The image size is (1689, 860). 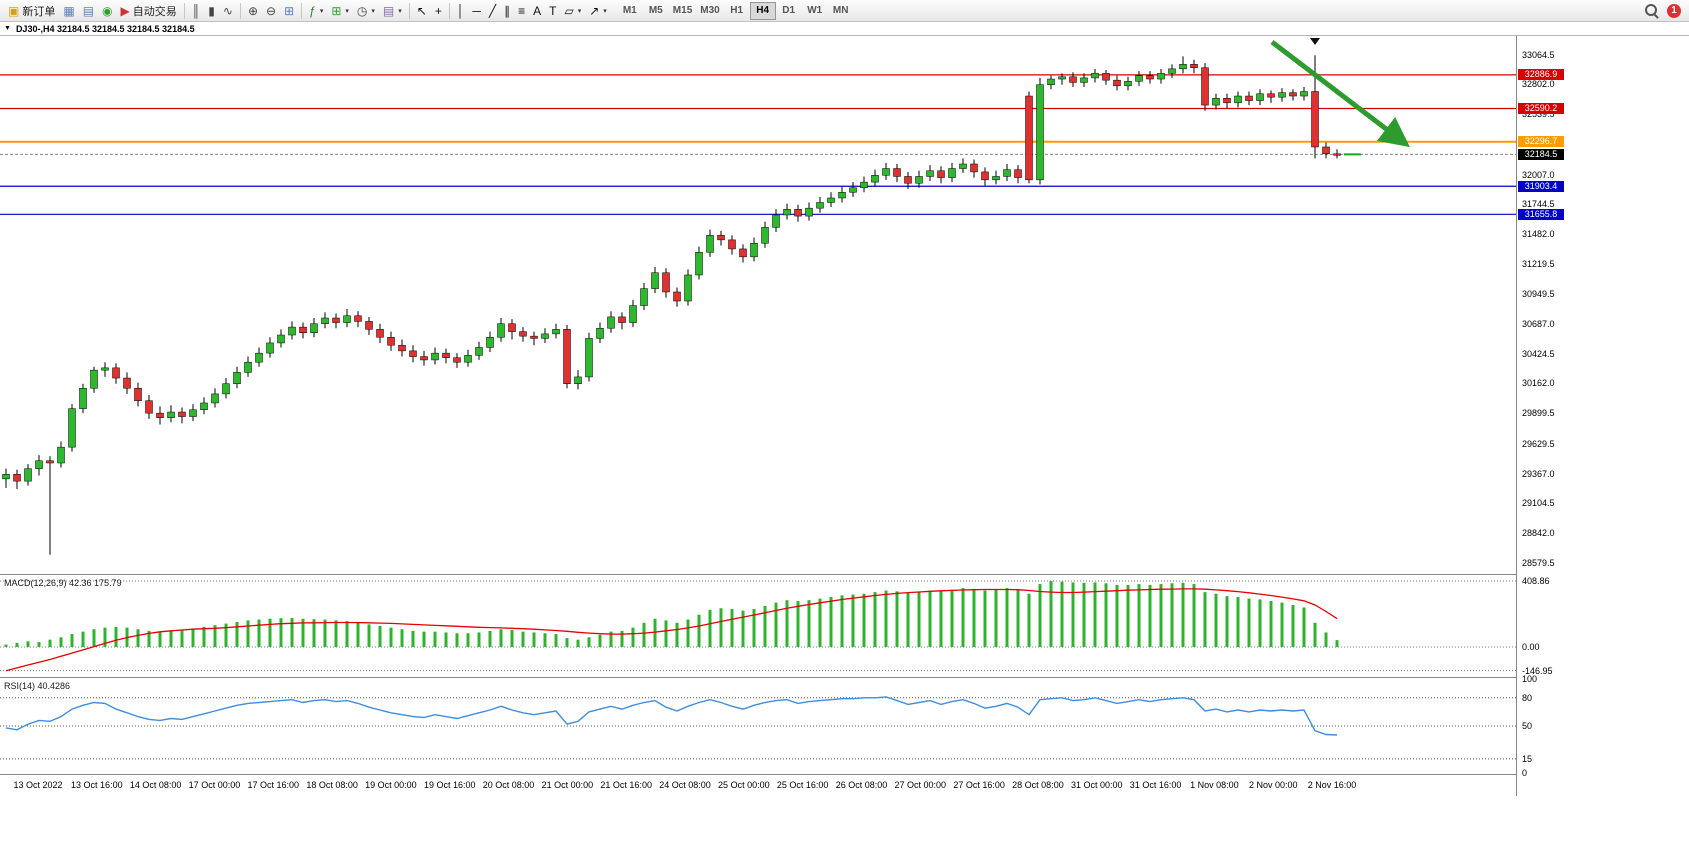 I want to click on timeframe-h4-button: H4, so click(x=762, y=10).